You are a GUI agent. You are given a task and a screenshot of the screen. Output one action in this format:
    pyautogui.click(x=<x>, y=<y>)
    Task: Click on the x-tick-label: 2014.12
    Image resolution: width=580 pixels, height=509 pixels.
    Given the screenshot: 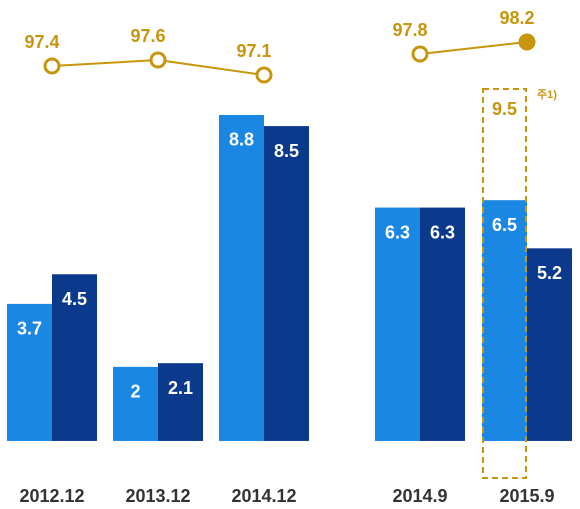 What is the action you would take?
    pyautogui.click(x=263, y=496)
    